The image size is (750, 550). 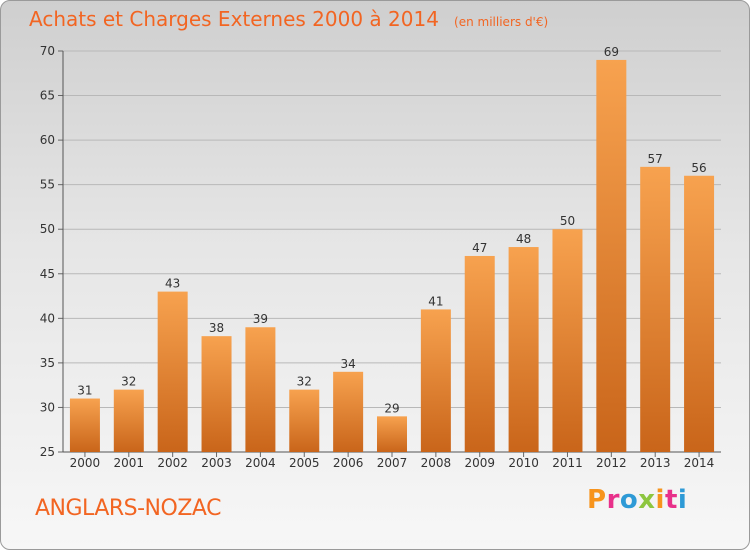 I want to click on x-tick-label: 2001, so click(x=129, y=463).